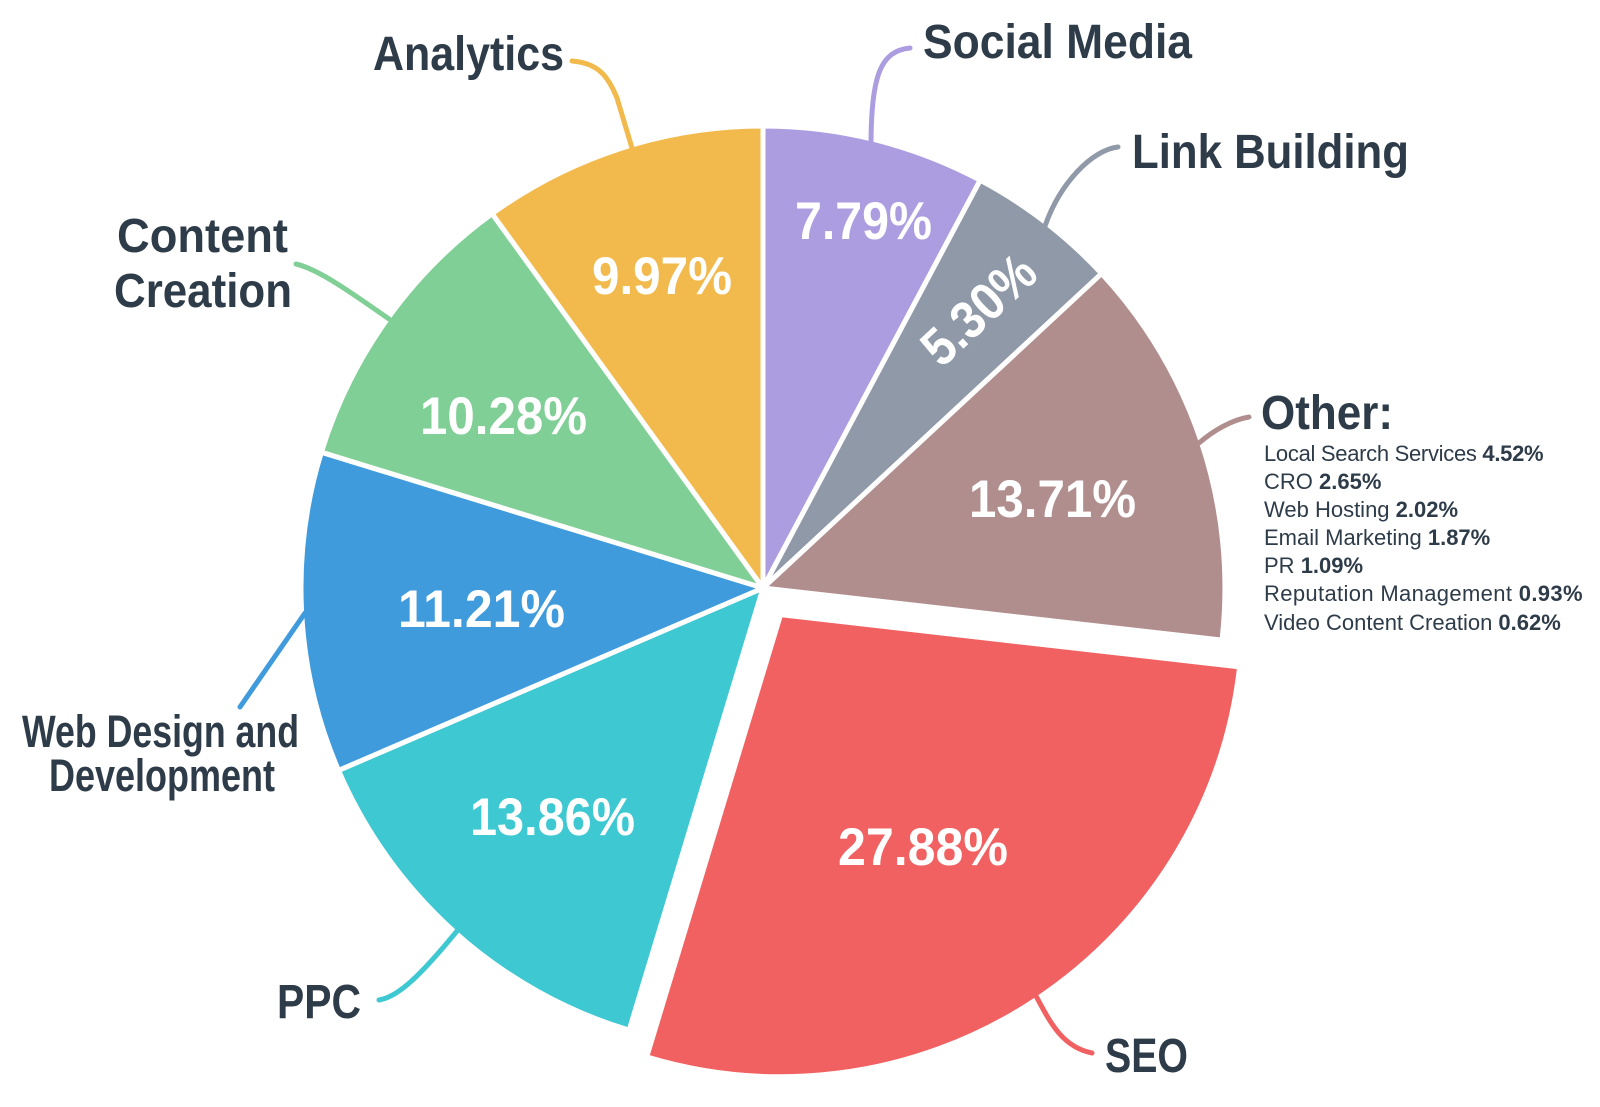  What do you see at coordinates (1146, 1056) in the screenshot?
I see `svg-text: SEO` at bounding box center [1146, 1056].